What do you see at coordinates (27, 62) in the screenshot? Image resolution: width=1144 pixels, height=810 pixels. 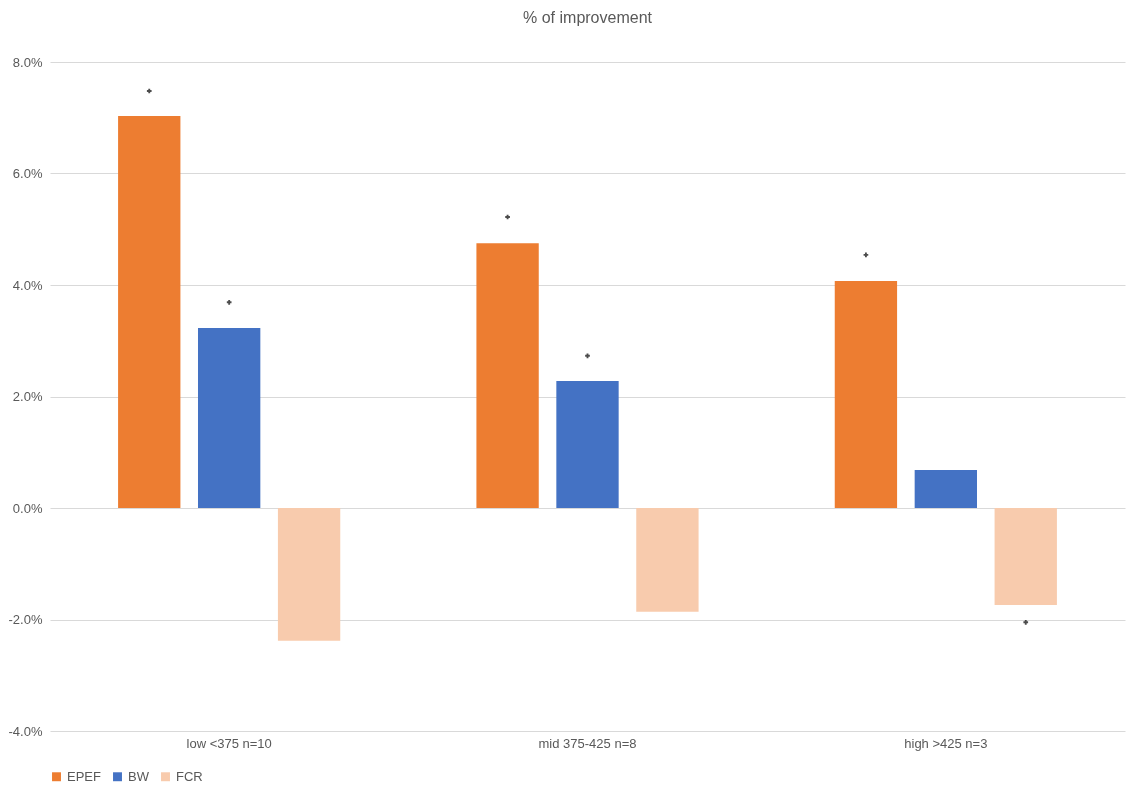 I see `y-tick-label: 8.0%` at bounding box center [27, 62].